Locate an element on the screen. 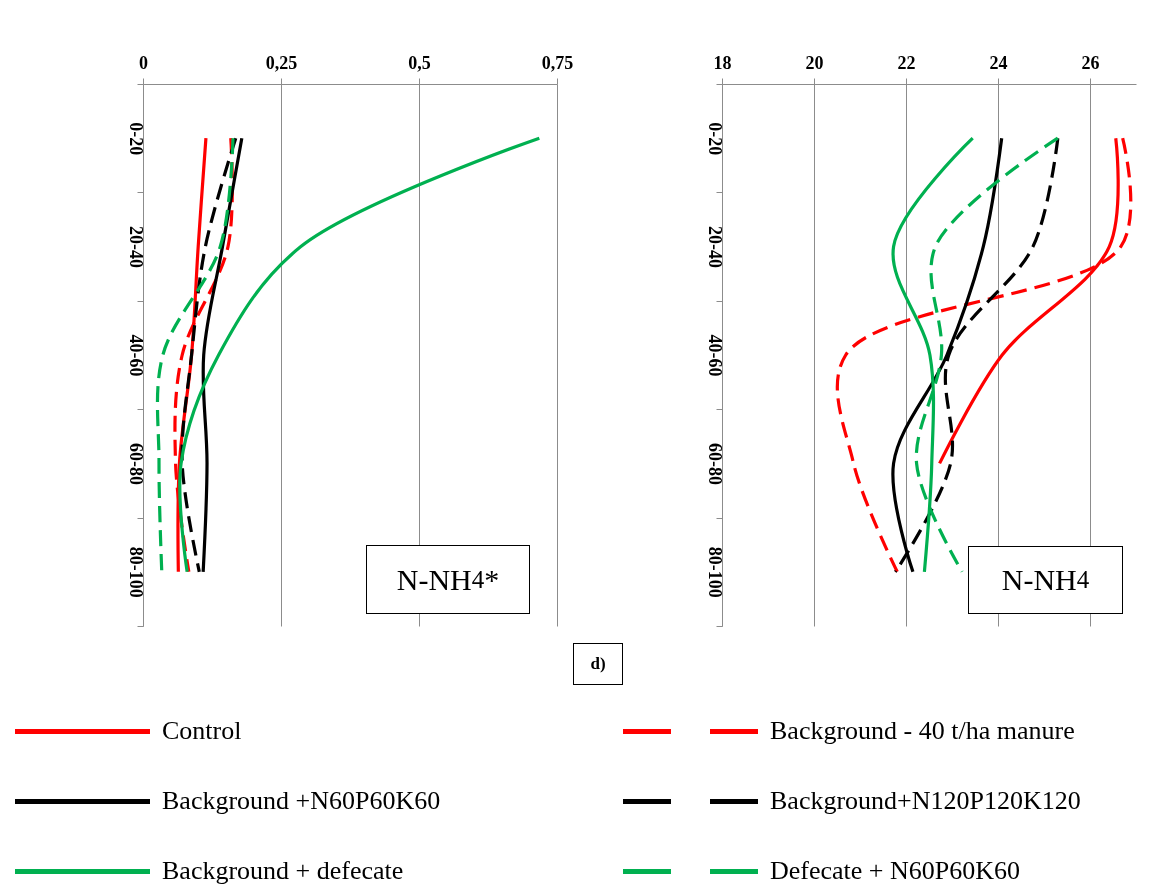 This screenshot has height=893, width=1156. x-tick-label: 26 is located at coordinates (1090, 62).